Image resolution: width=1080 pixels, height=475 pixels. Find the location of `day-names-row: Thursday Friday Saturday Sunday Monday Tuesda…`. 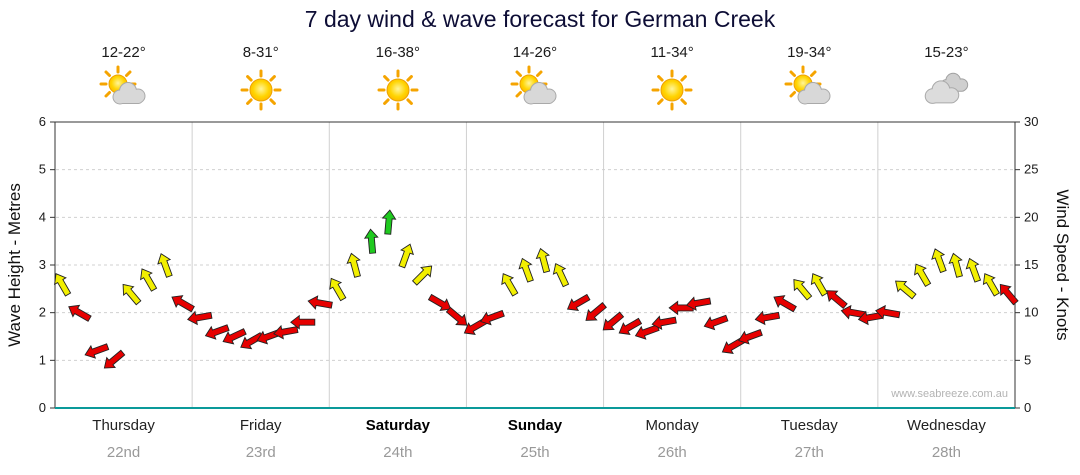

day-names-row: Thursday Friday Saturday Sunday Monday Tuesda… is located at coordinates (535, 425).